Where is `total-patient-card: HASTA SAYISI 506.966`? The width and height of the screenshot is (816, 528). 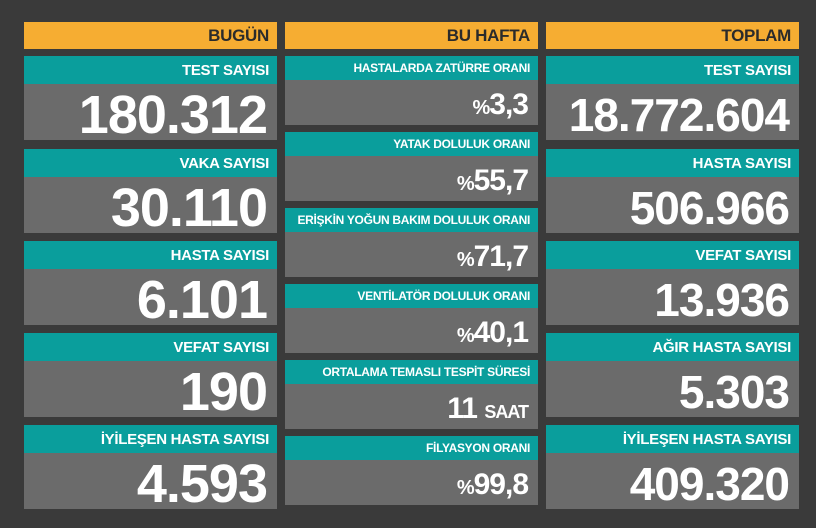
total-patient-card: HASTA SAYISI 506.966 is located at coordinates (672, 191).